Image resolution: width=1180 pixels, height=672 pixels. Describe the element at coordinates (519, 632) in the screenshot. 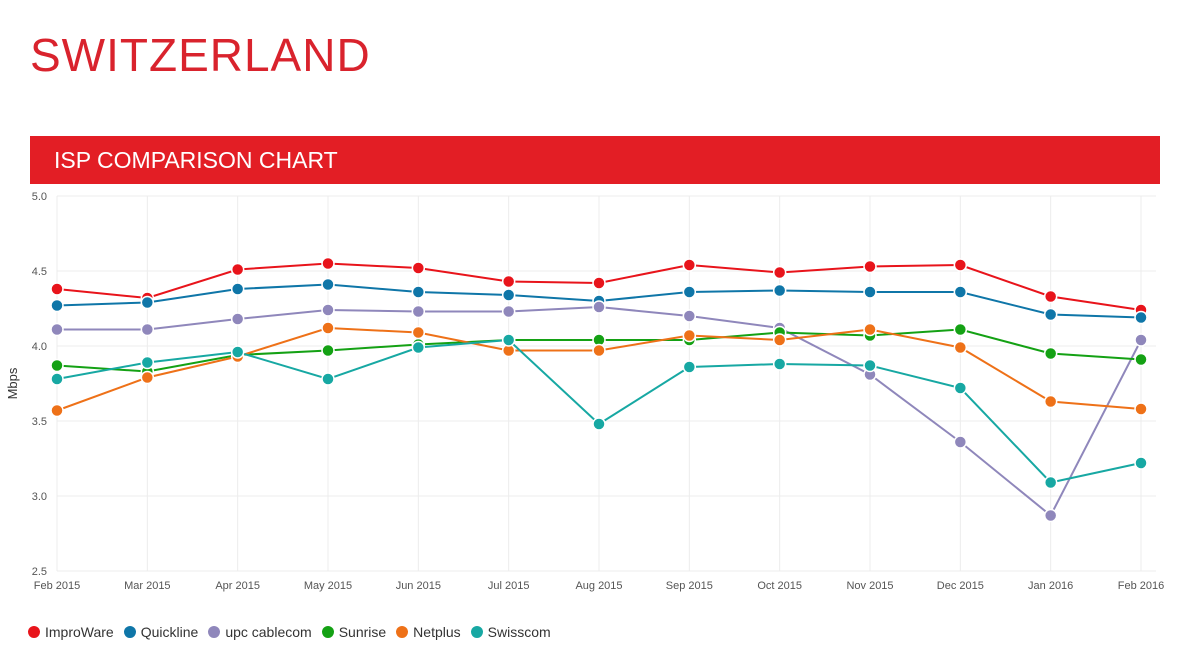

I see `legend-label: Swisscom` at that location.